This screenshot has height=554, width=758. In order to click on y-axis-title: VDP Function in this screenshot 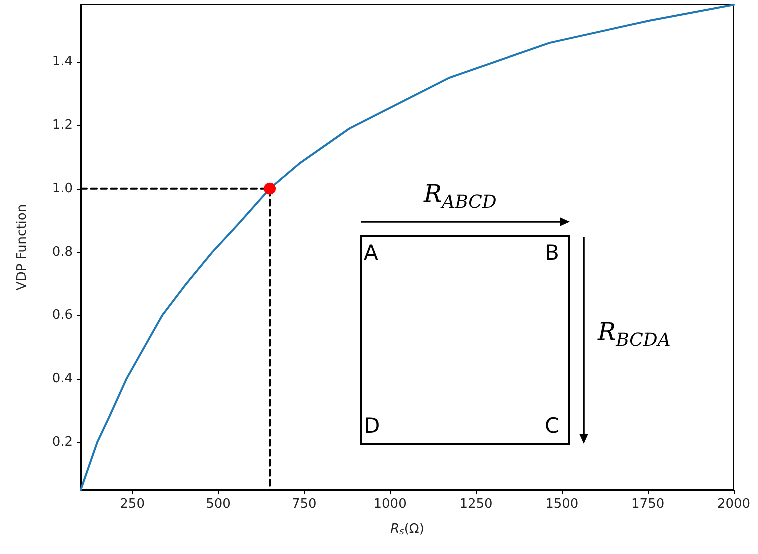, I will do `click(22, 247)`.